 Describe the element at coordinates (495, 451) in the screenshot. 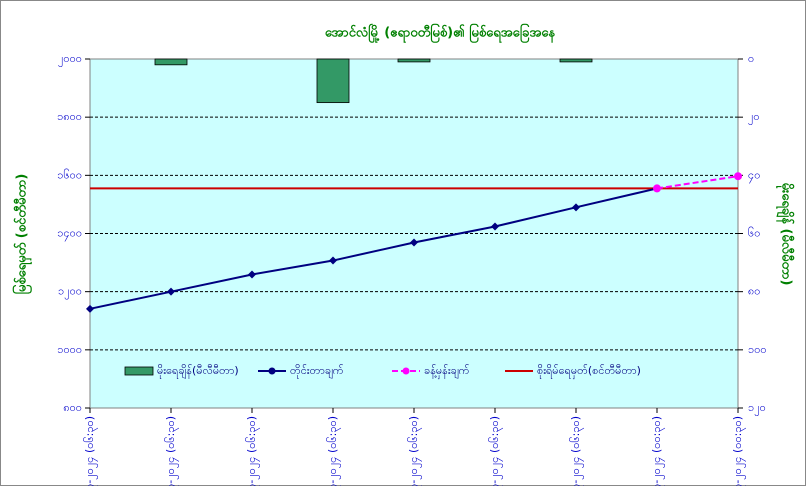

I see `x-tick-label: ၁၂-၇-၂၀၂၄ (၀၆:၃၀)` at that location.